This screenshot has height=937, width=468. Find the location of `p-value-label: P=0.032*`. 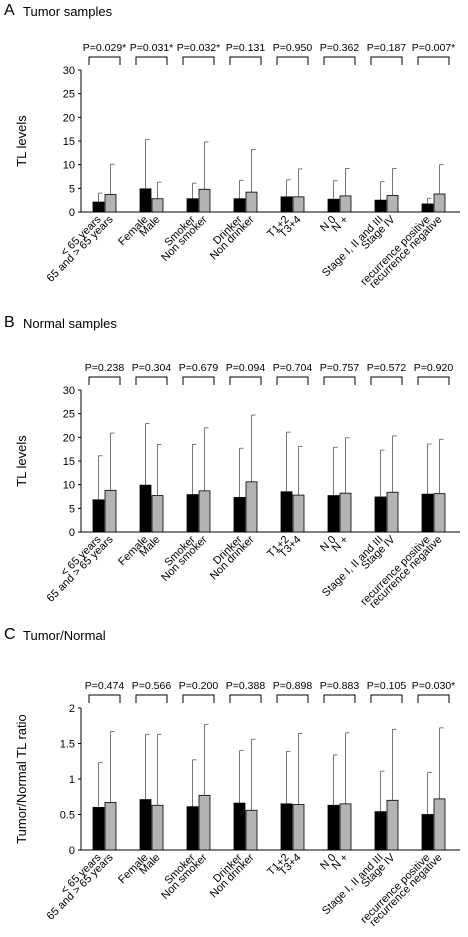

p-value-label: P=0.032* is located at coordinates (199, 48).